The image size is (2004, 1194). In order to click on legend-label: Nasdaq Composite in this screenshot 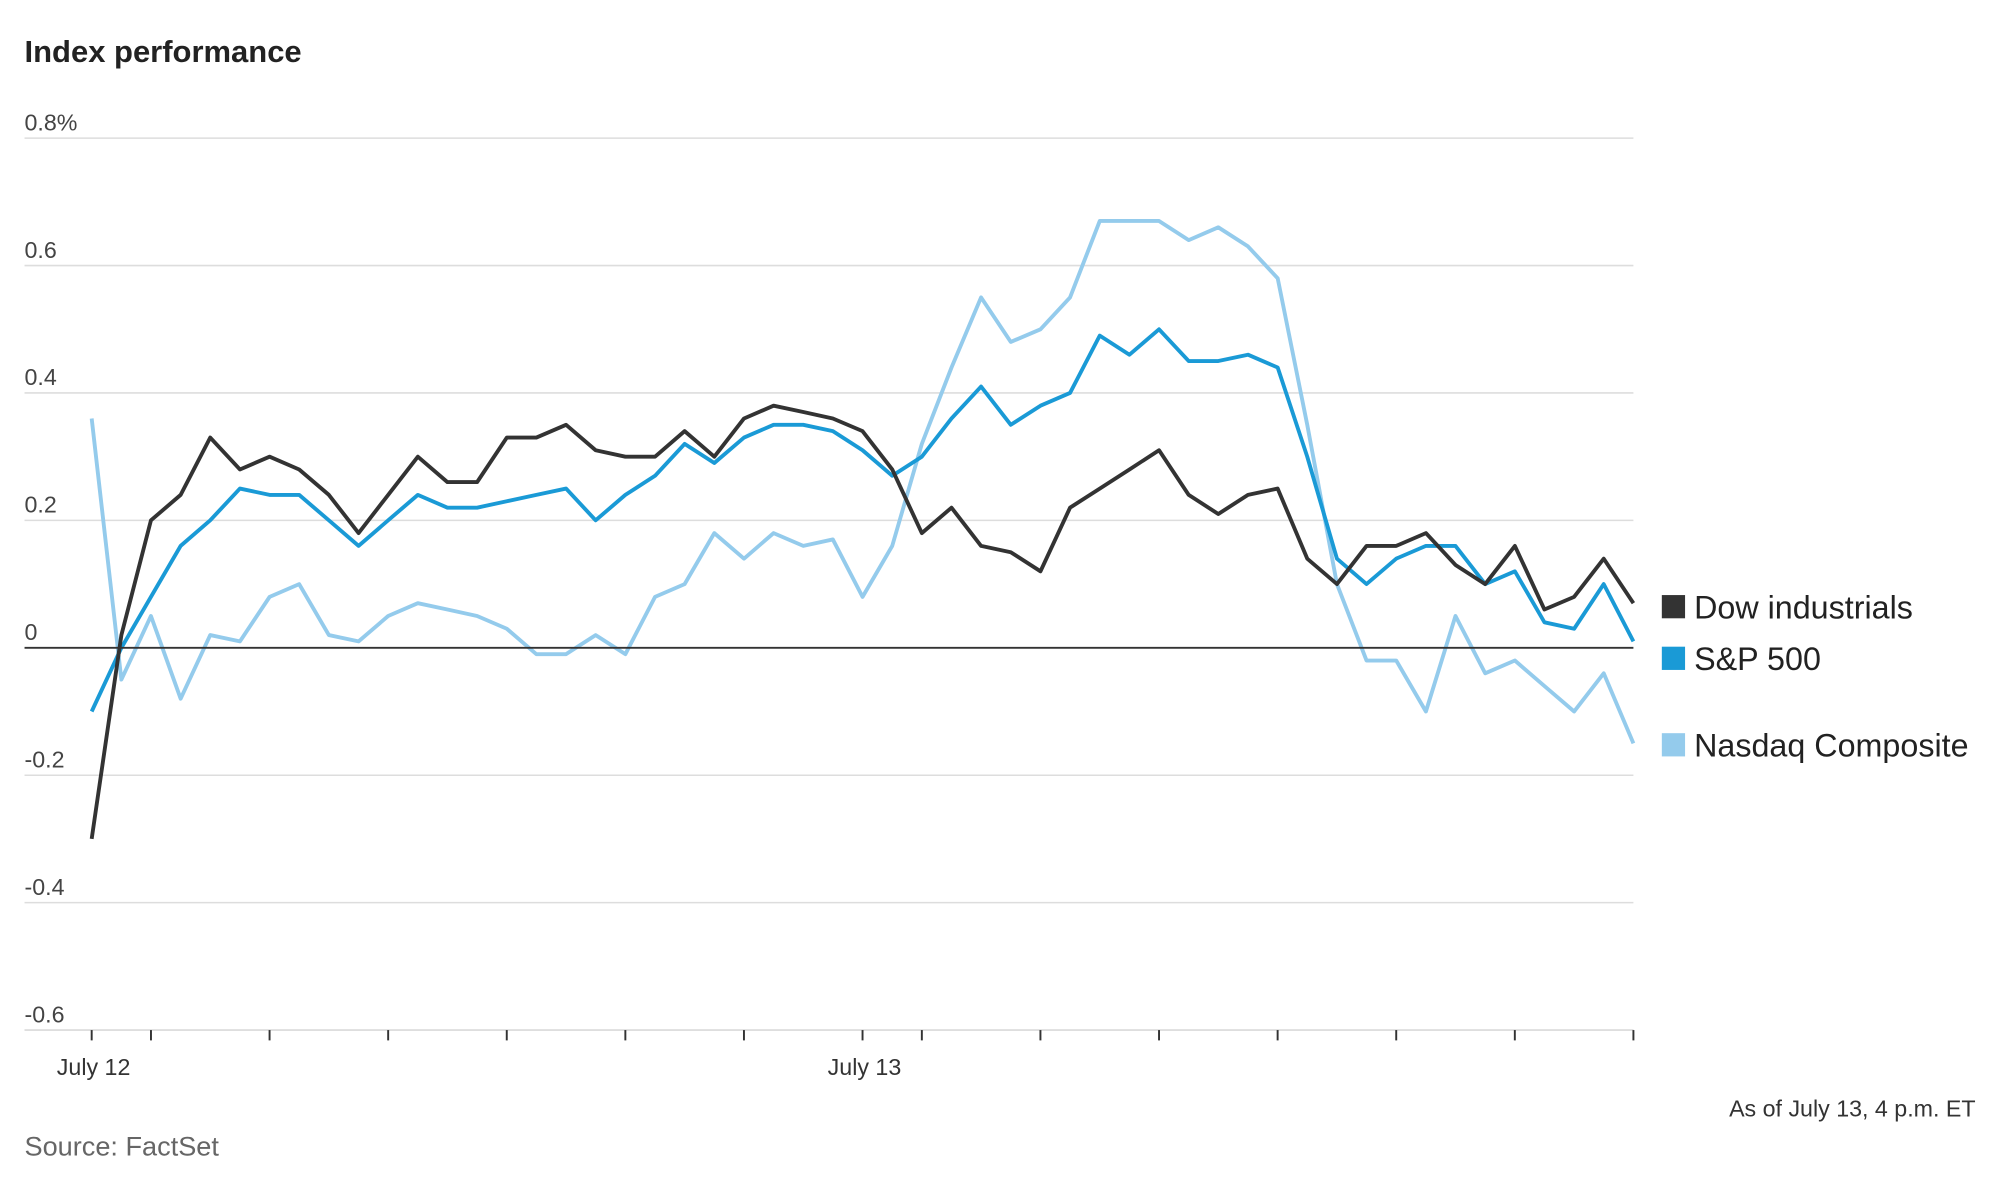, I will do `click(1831, 745)`.